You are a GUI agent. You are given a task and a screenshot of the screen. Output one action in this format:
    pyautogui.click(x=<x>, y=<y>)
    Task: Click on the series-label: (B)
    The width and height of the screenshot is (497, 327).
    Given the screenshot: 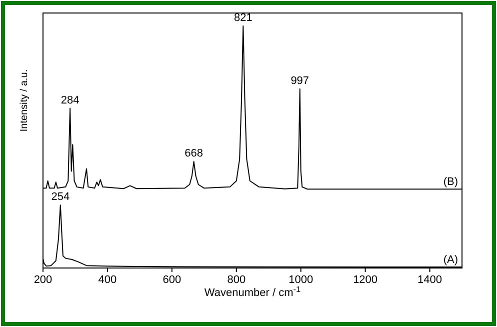 What is the action you would take?
    pyautogui.click(x=450, y=182)
    